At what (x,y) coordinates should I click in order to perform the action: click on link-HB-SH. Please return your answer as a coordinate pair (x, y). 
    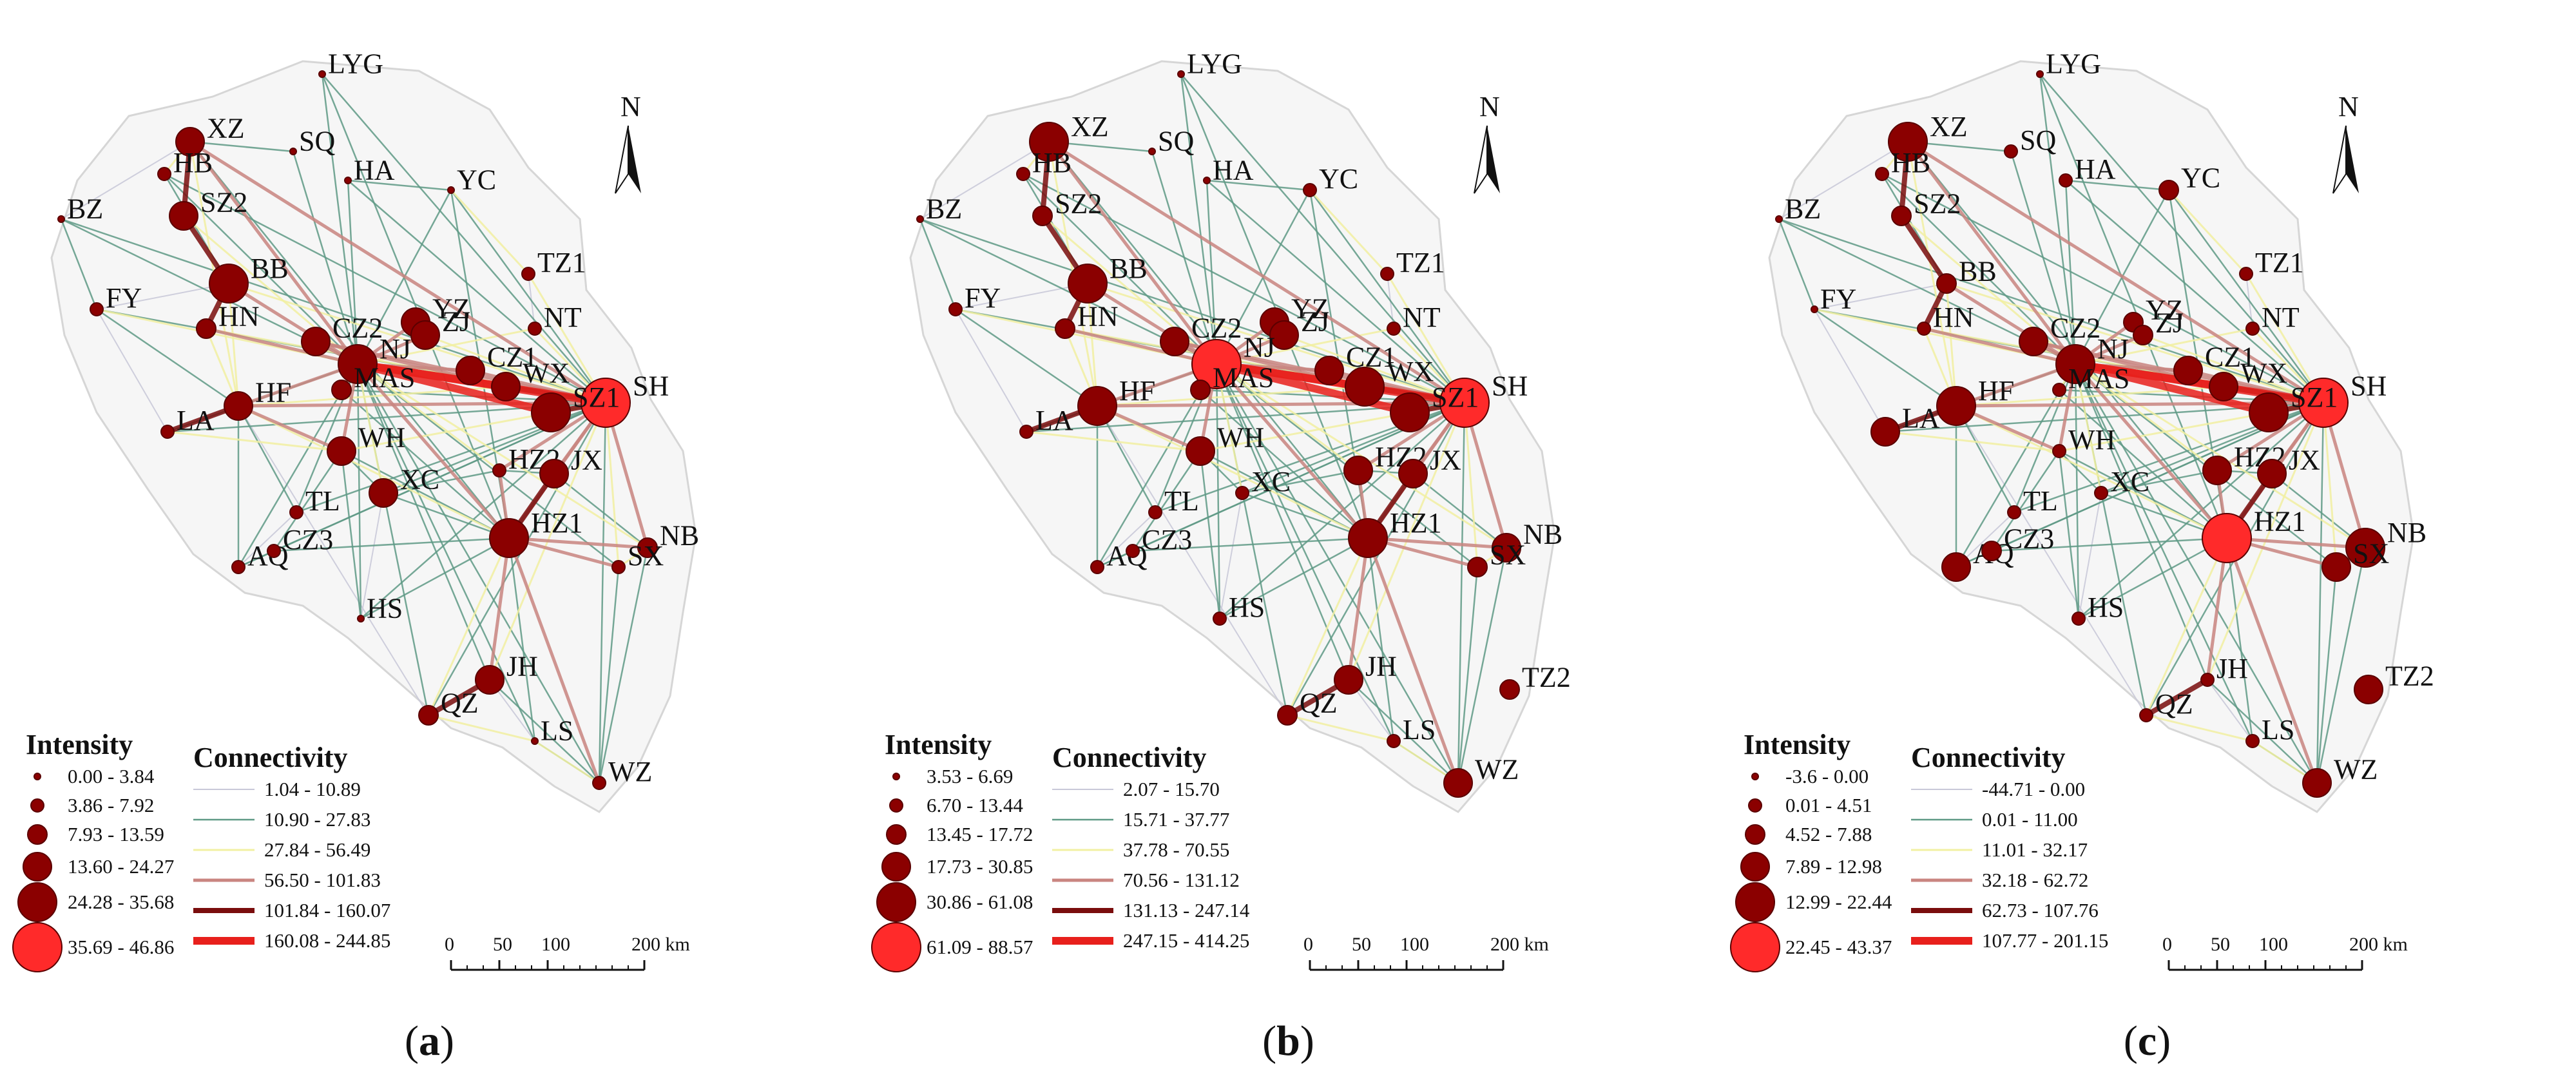
    Looking at the image, I should click on (385, 288).